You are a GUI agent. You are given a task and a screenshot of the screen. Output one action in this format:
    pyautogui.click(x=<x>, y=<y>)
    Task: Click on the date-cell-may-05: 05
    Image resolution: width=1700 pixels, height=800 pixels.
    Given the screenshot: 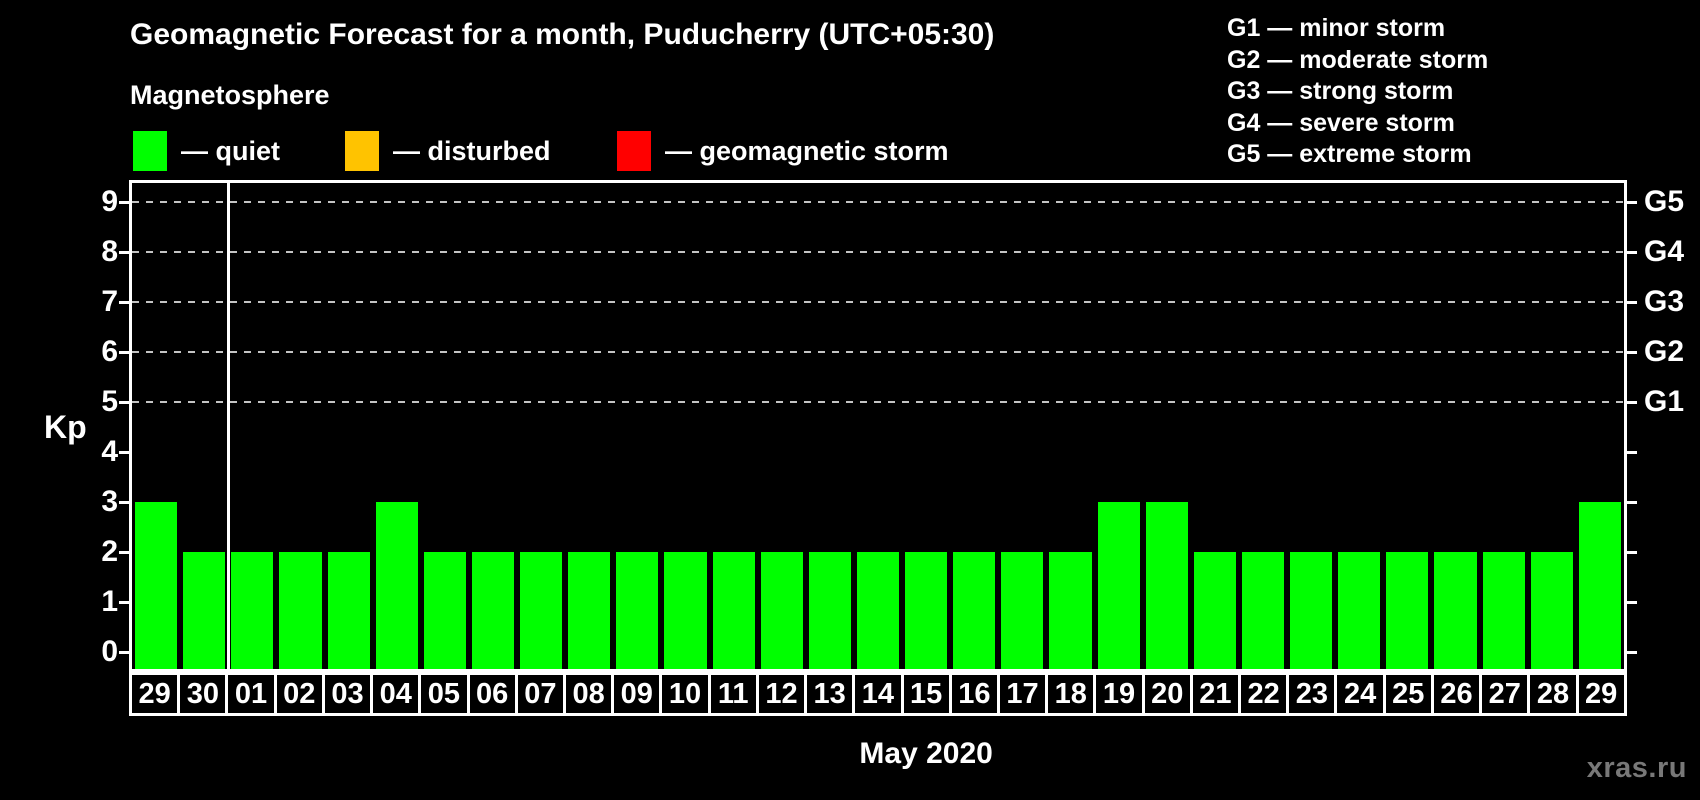 What is the action you would take?
    pyautogui.click(x=444, y=694)
    